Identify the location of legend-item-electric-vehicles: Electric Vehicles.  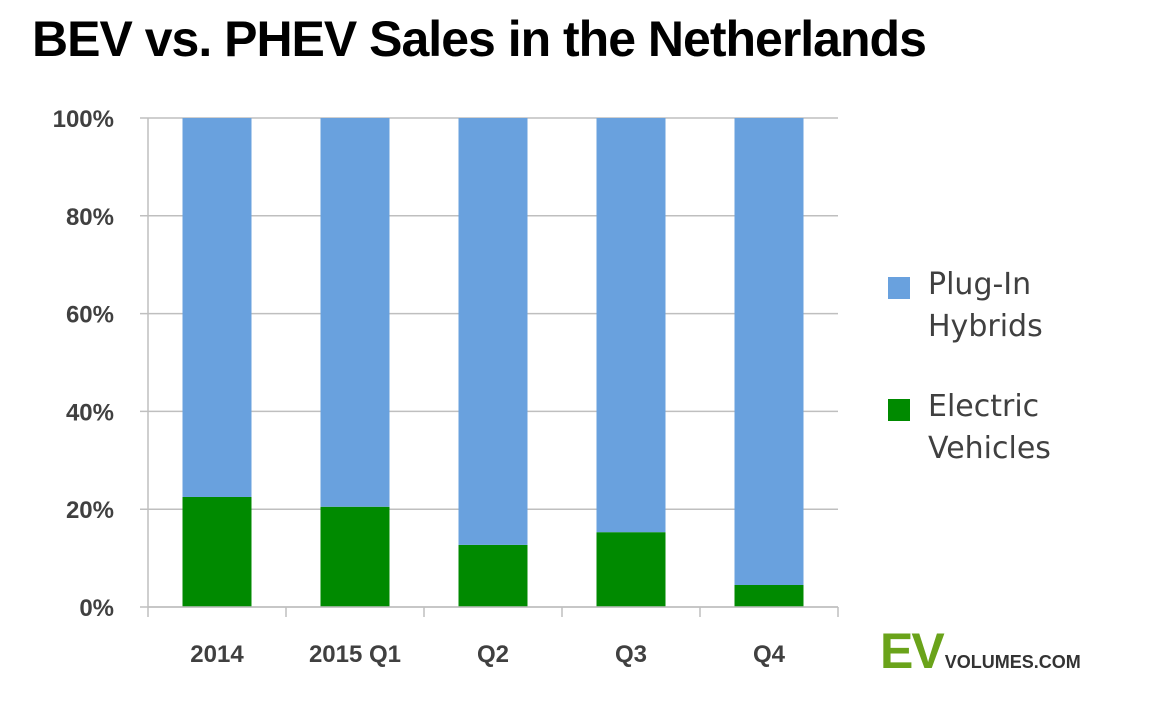
(1023, 428).